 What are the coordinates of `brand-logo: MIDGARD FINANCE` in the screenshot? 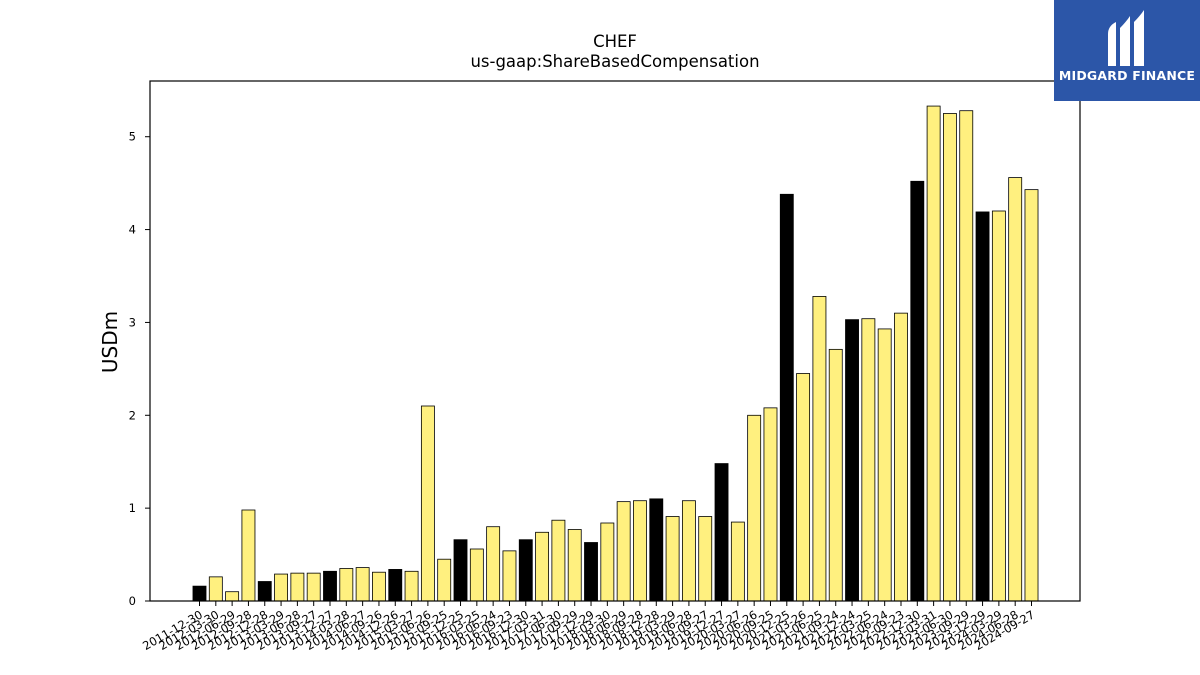 It's located at (1127, 50).